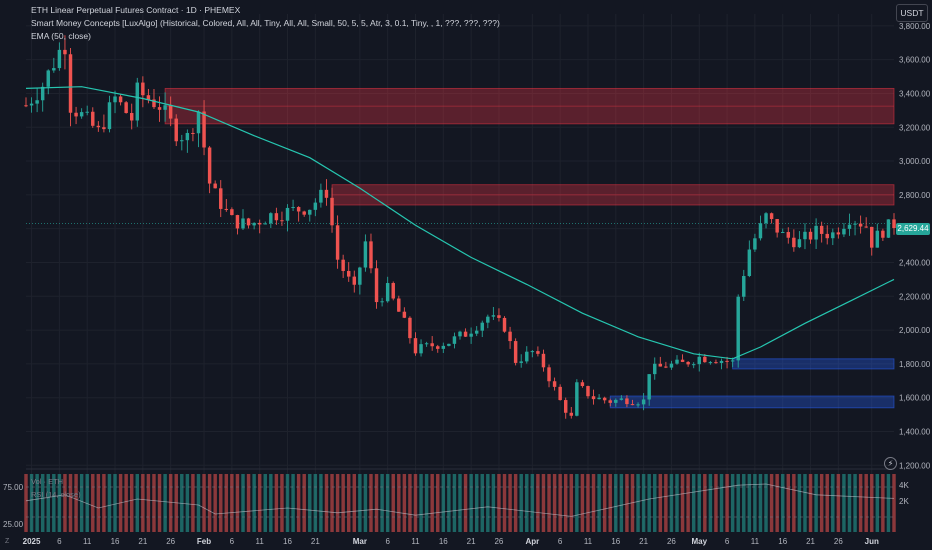 This screenshot has height=550, width=932. I want to click on ema-indicator-legend: EMA (50, close), so click(61, 36).